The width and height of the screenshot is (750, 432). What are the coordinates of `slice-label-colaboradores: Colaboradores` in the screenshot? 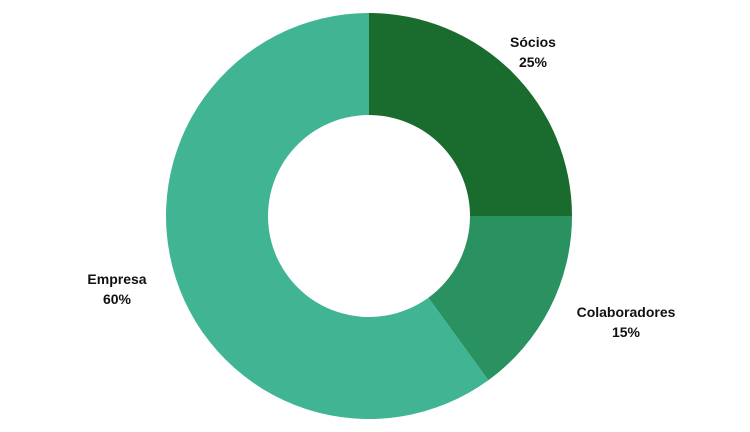 It's located at (626, 312).